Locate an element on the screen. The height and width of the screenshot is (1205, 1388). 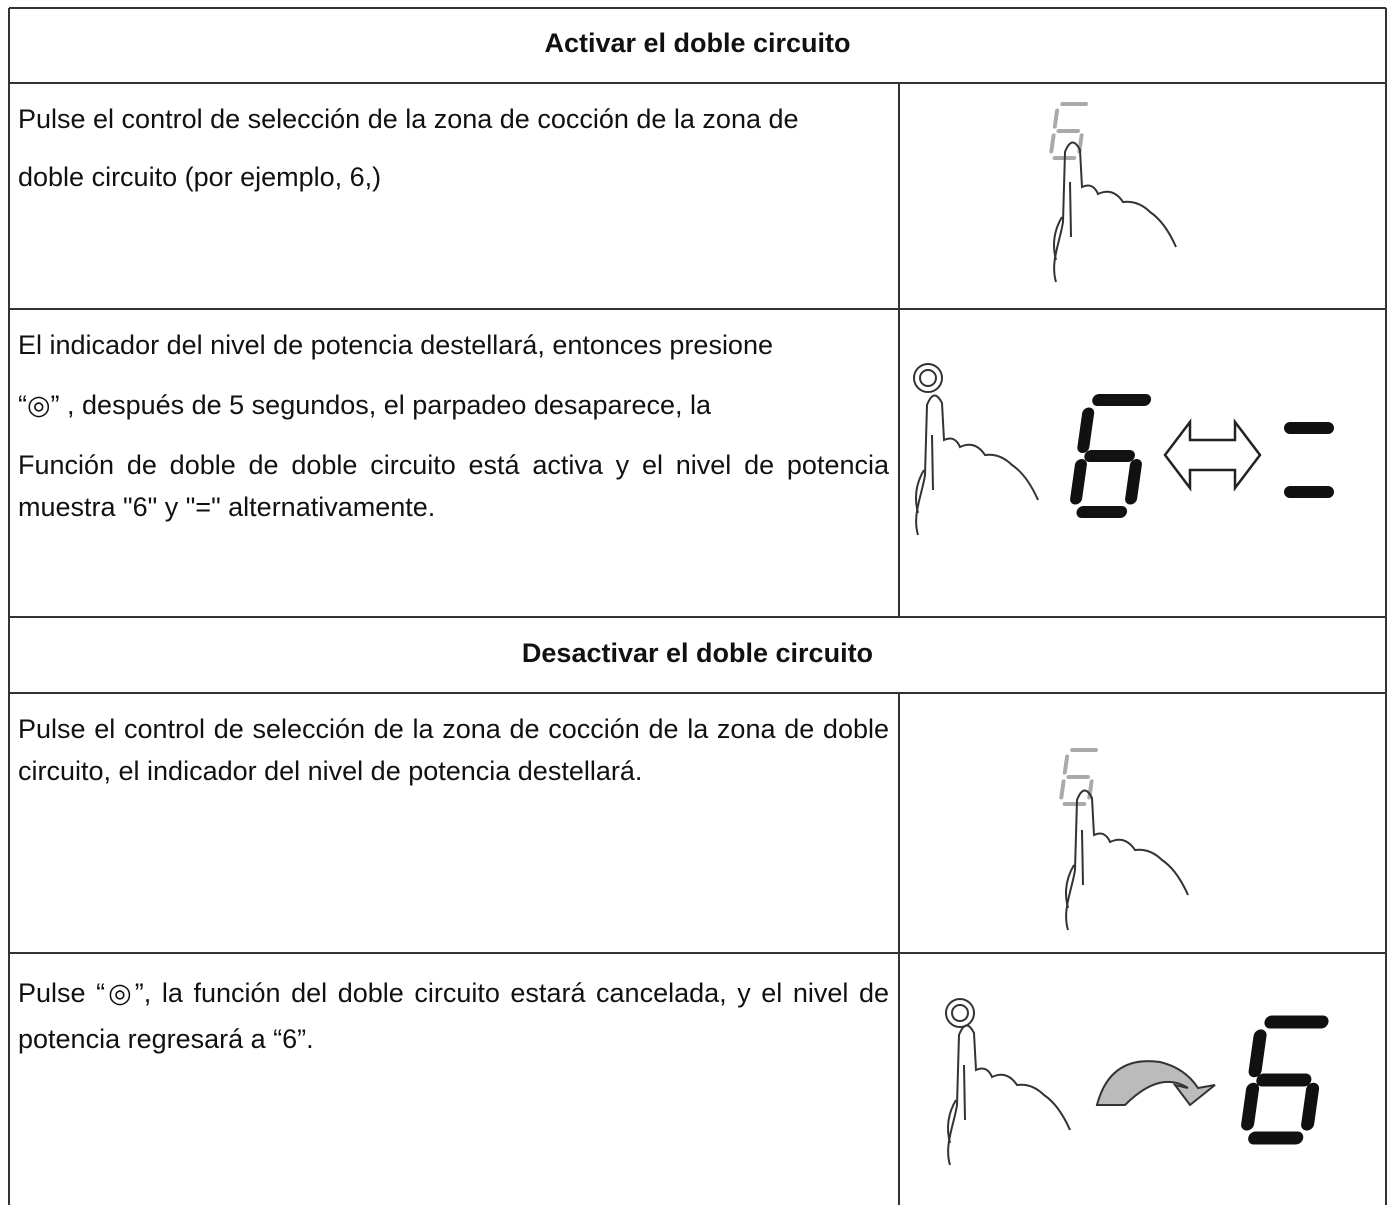
section-title: Activar el doble circuito is located at coordinates (697, 43).